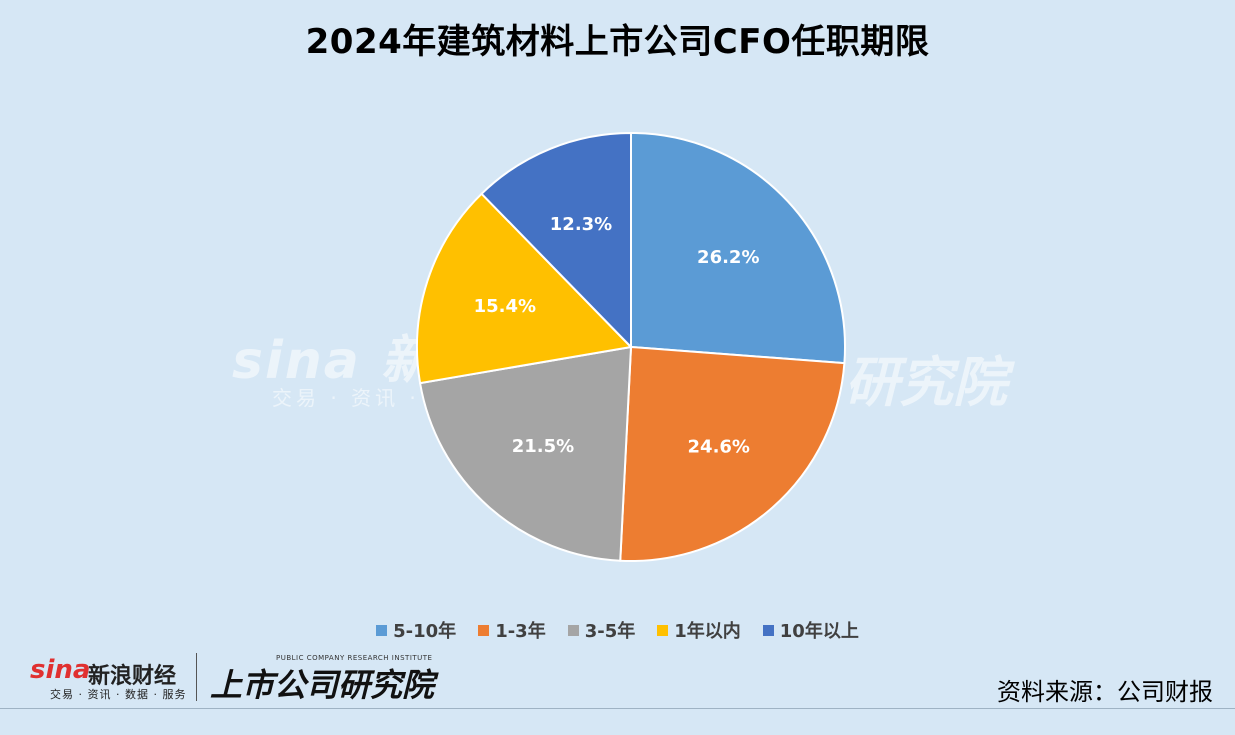 The width and height of the screenshot is (1235, 735). Describe the element at coordinates (132, 676) in the screenshot. I see `sina-finance-logo-text: 新浪财经` at that location.